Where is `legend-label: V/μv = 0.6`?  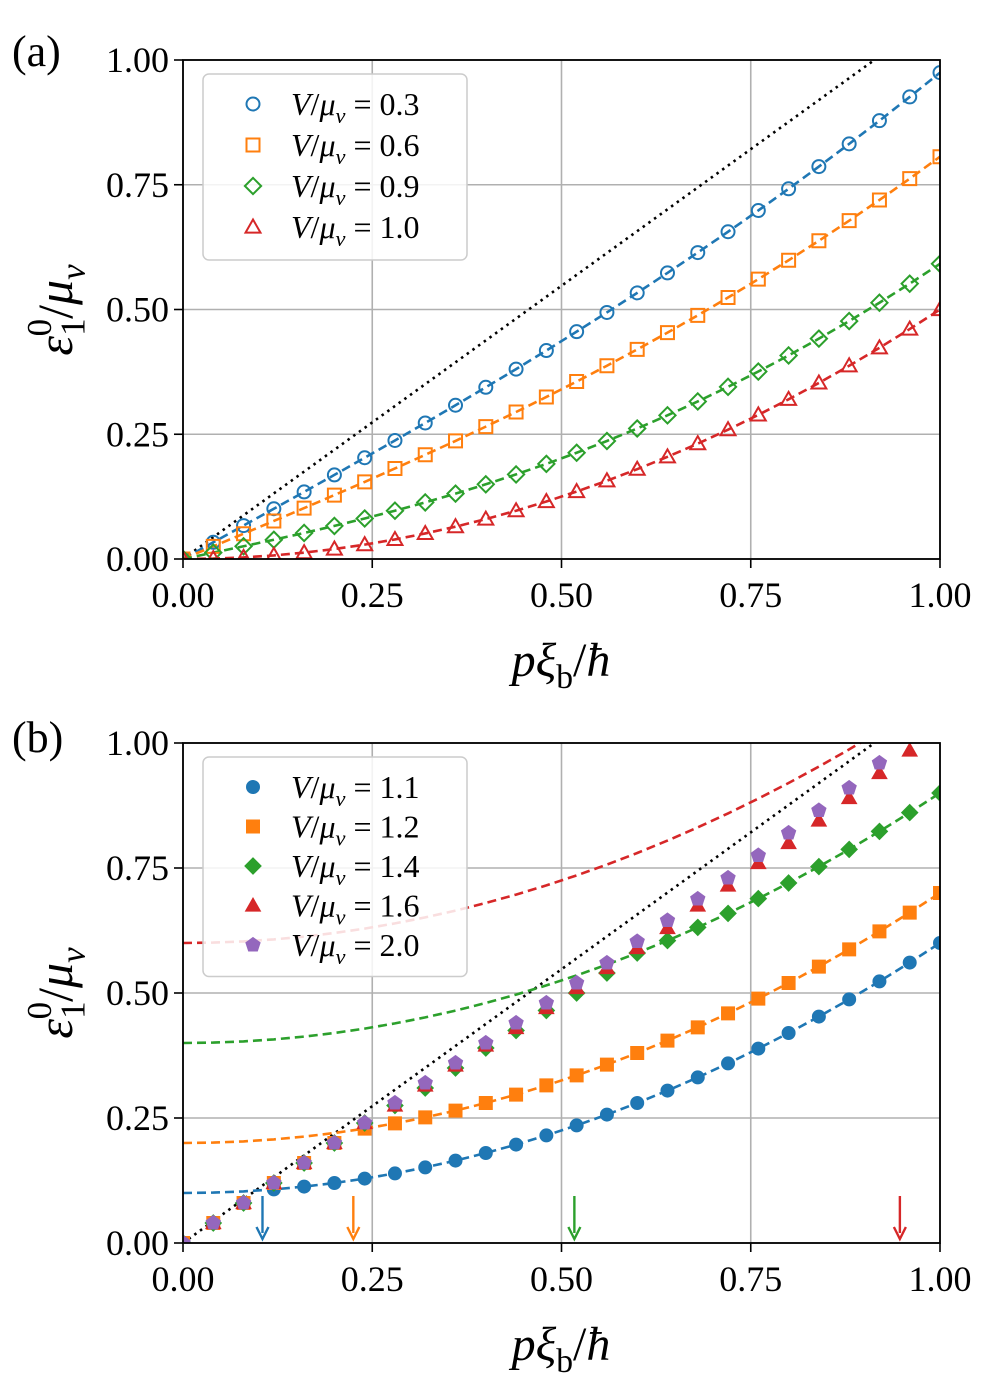
legend-label: V/μv = 0.6 is located at coordinates (355, 148).